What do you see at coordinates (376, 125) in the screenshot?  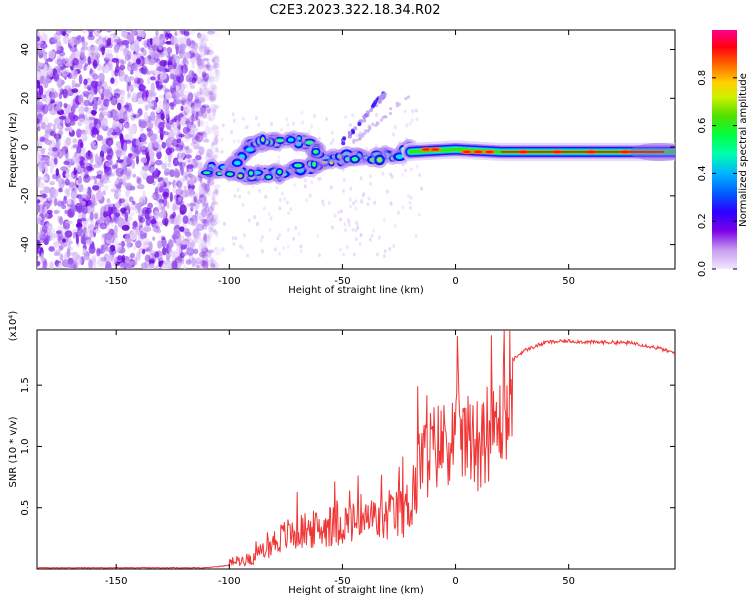 I see `rising-line-faint-blob` at bounding box center [376, 125].